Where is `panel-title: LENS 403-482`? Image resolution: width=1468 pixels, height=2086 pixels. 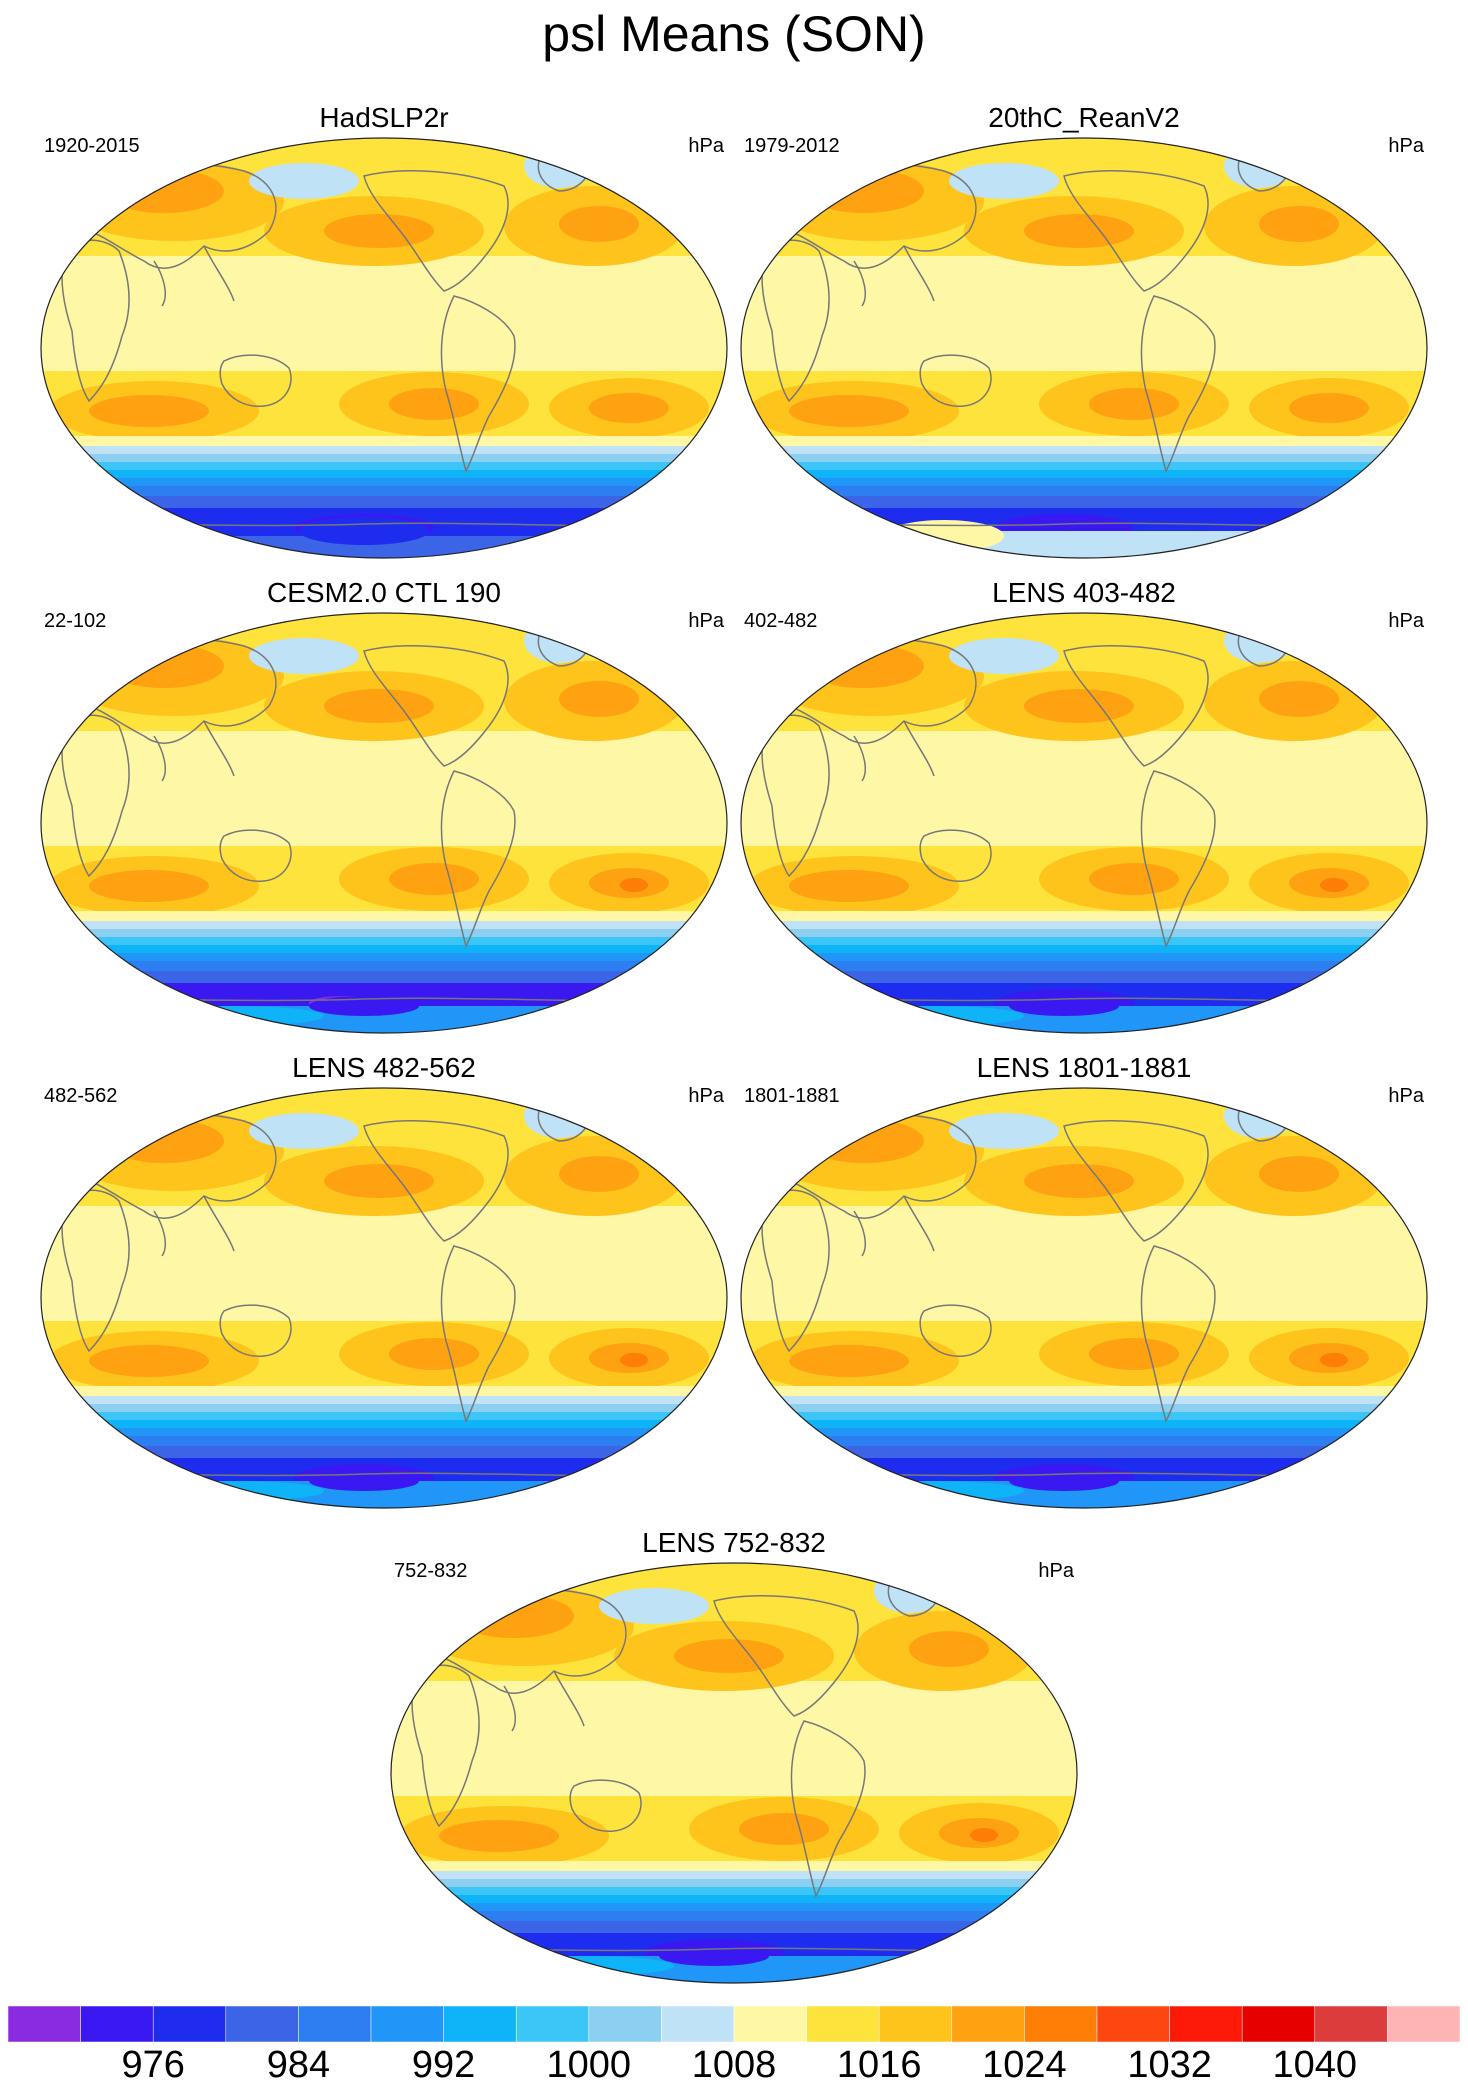 panel-title: LENS 403-482 is located at coordinates (1084, 592).